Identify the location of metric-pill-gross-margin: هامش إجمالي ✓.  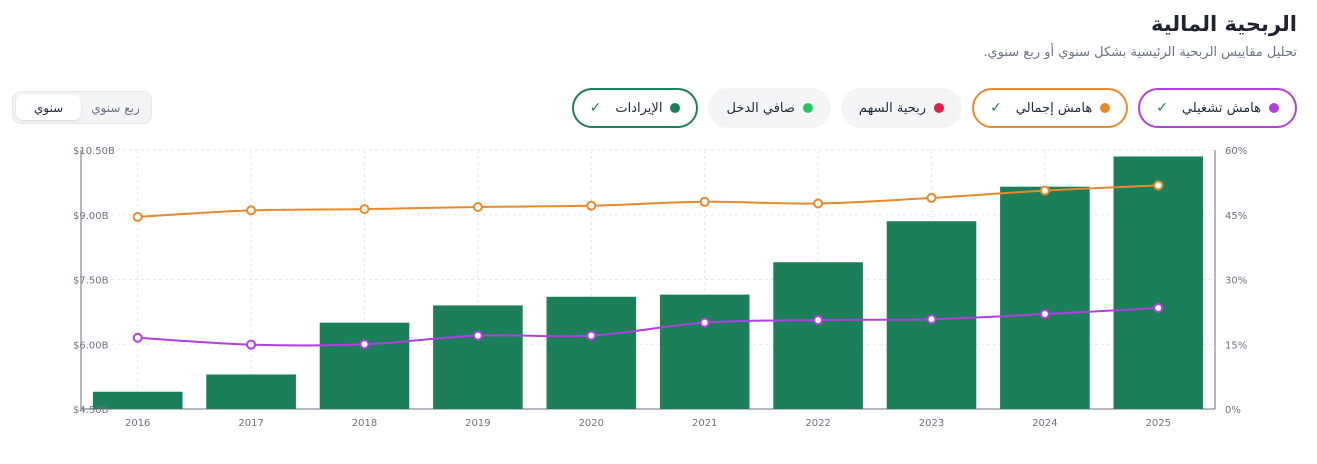
(1050, 108).